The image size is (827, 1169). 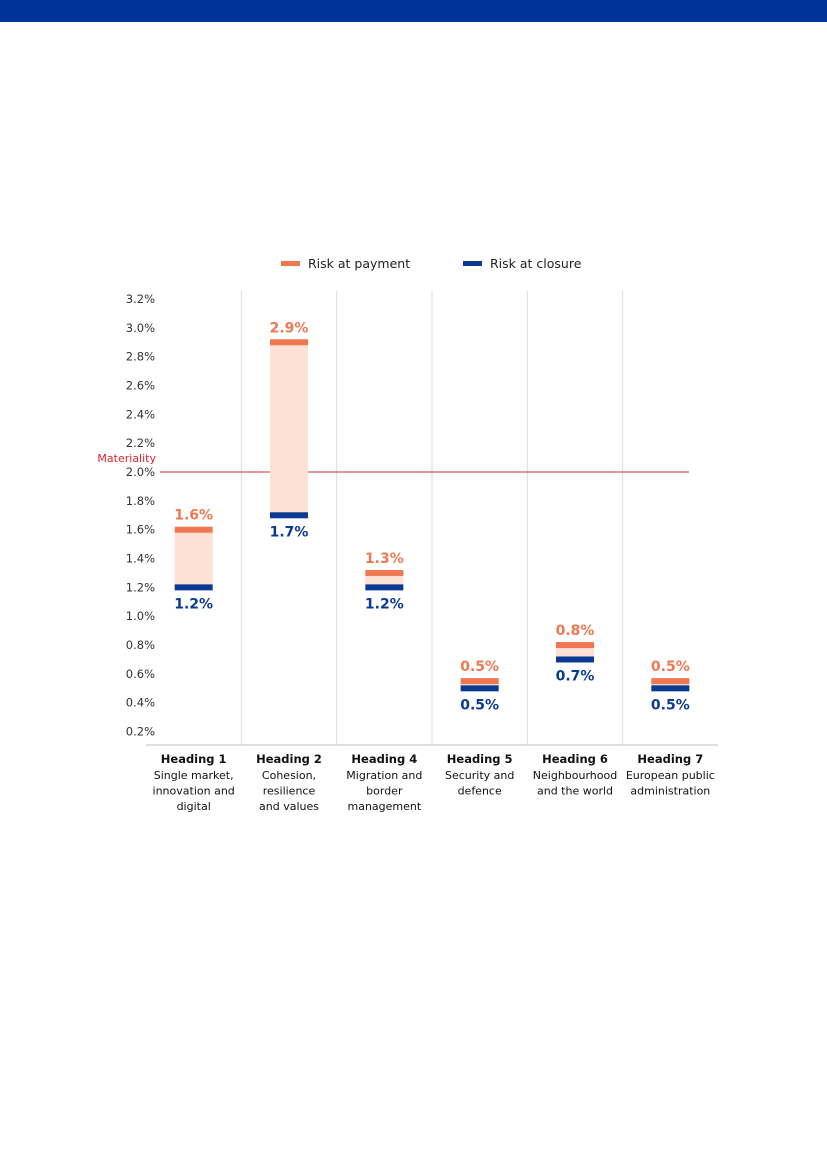 I want to click on y-tick-label: 1.2%, so click(x=140, y=587).